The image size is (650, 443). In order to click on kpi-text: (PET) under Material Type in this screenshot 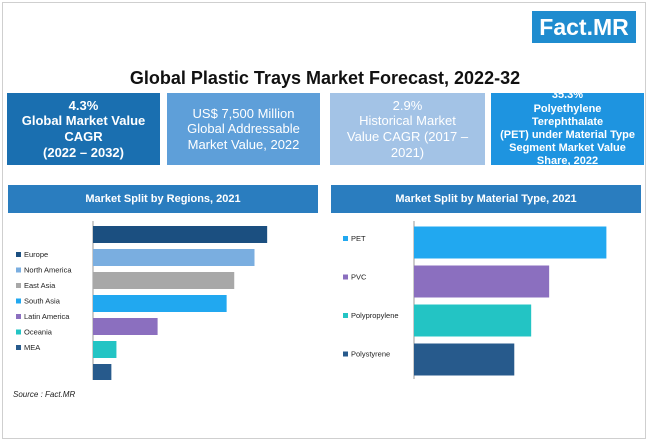, I will do `click(567, 135)`.